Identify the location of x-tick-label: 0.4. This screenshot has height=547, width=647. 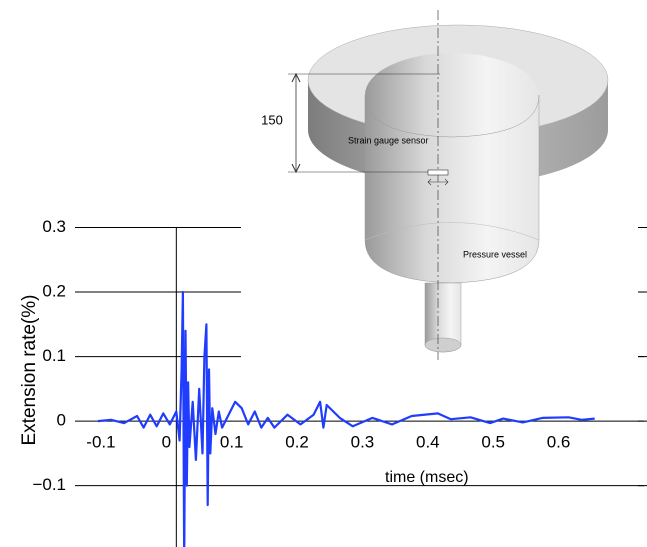
(428, 442).